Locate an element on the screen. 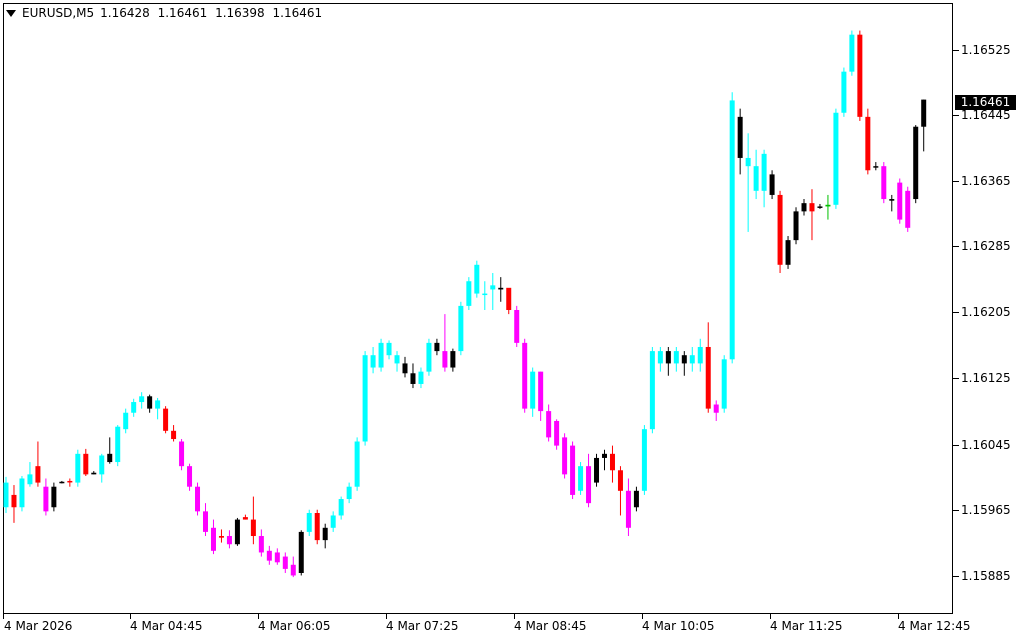 Image resolution: width=1024 pixels, height=640 pixels. time-label: 4 Mar 11:25 is located at coordinates (806, 626).